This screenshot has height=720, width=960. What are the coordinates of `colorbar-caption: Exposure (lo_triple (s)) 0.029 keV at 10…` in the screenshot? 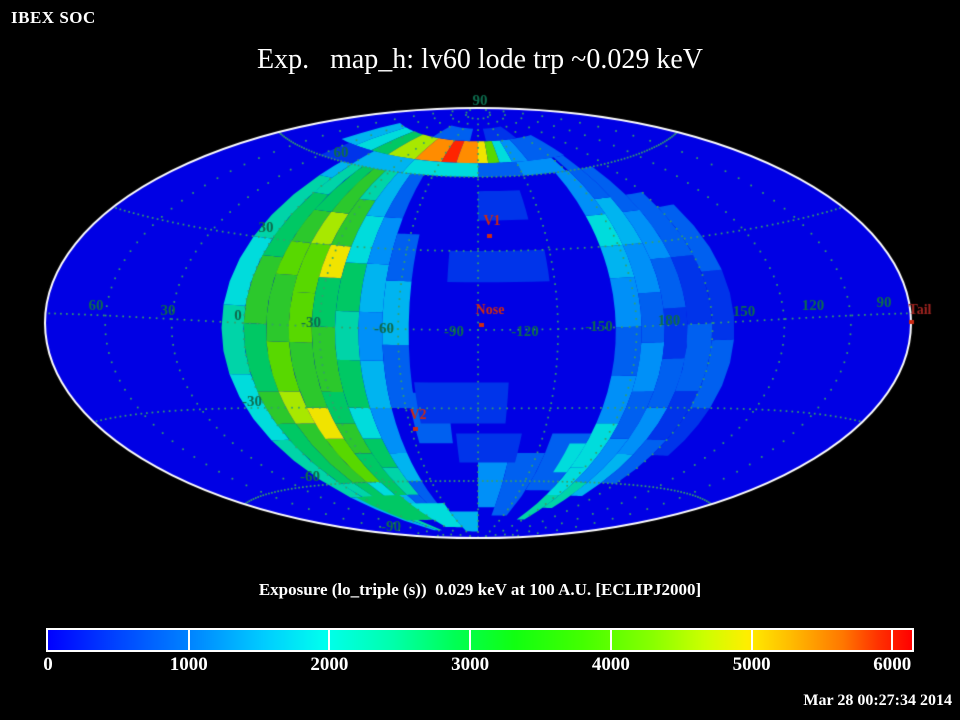 It's located at (480, 589).